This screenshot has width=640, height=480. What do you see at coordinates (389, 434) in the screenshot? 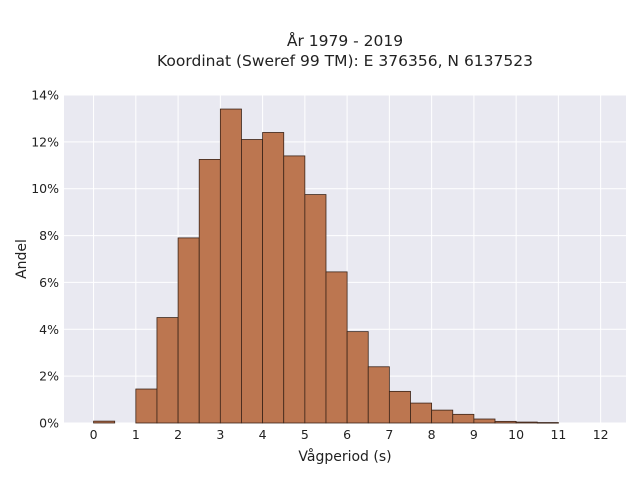
I see `x-tick-label: 7` at bounding box center [389, 434].